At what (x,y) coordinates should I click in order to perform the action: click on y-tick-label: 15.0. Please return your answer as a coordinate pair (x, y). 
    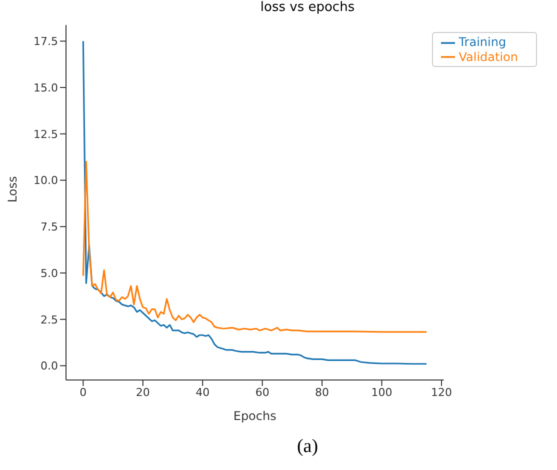
    Looking at the image, I should click on (46, 87).